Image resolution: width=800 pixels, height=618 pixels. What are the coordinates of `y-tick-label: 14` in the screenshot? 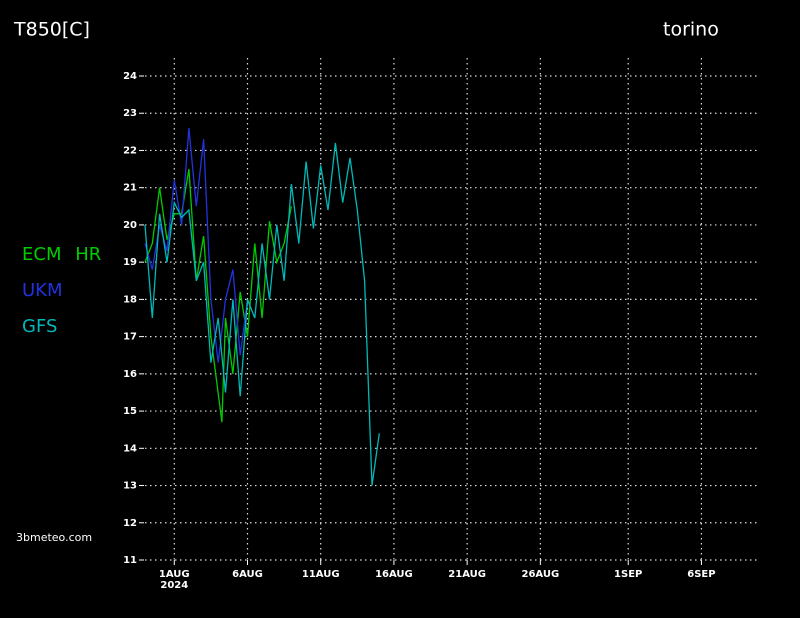 It's located at (130, 448).